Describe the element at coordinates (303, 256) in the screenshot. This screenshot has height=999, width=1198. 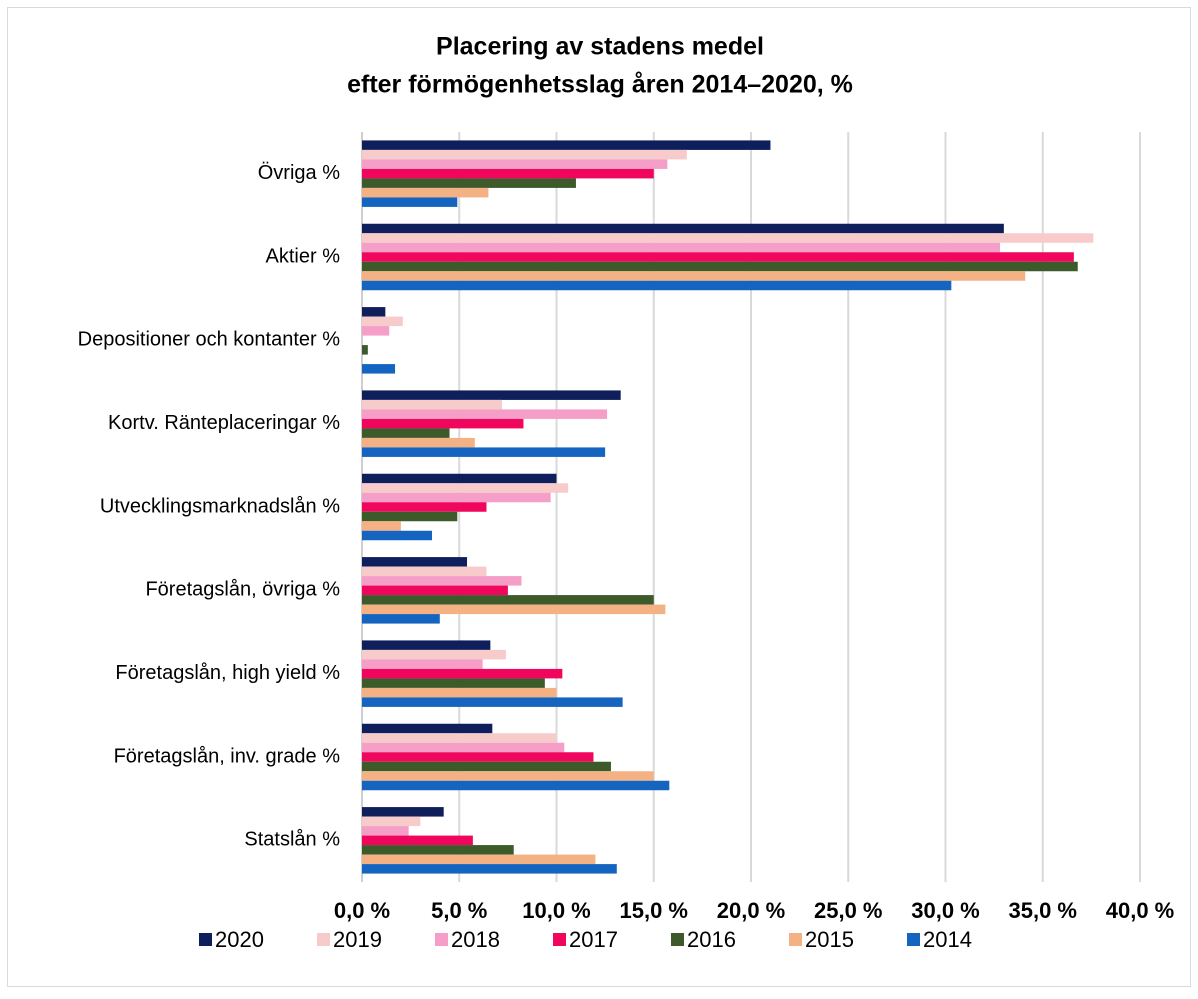
I see `y-tick-label: Aktier %` at that location.